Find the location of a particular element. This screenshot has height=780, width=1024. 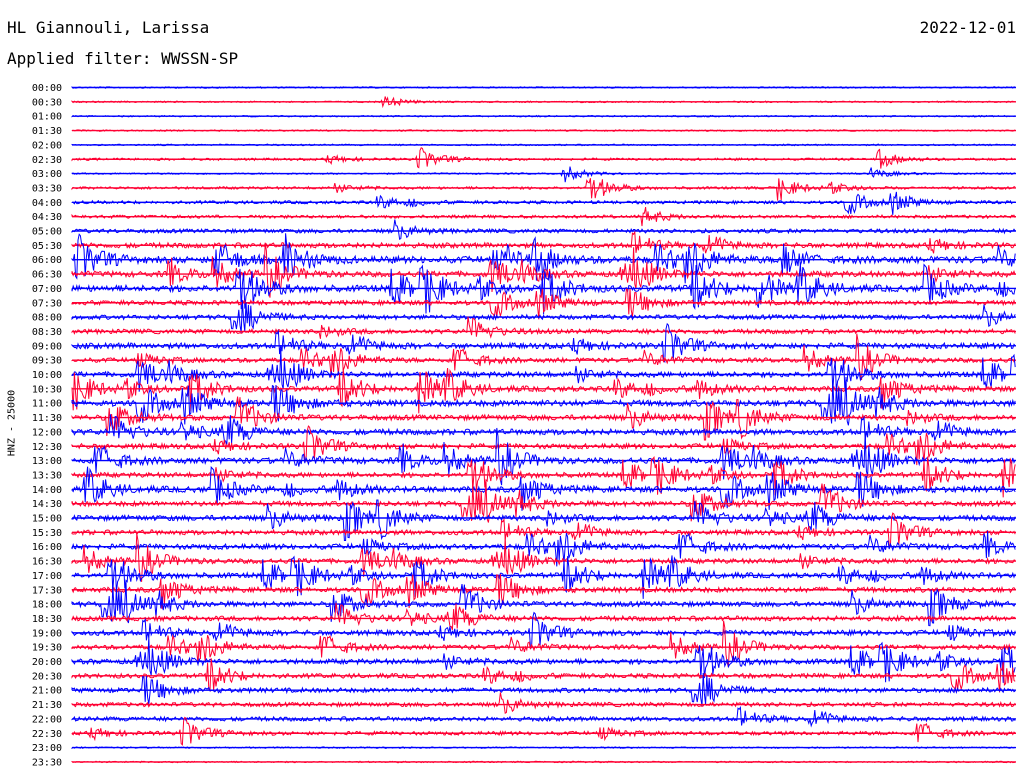

row-label: 23:00 is located at coordinates (47, 748).